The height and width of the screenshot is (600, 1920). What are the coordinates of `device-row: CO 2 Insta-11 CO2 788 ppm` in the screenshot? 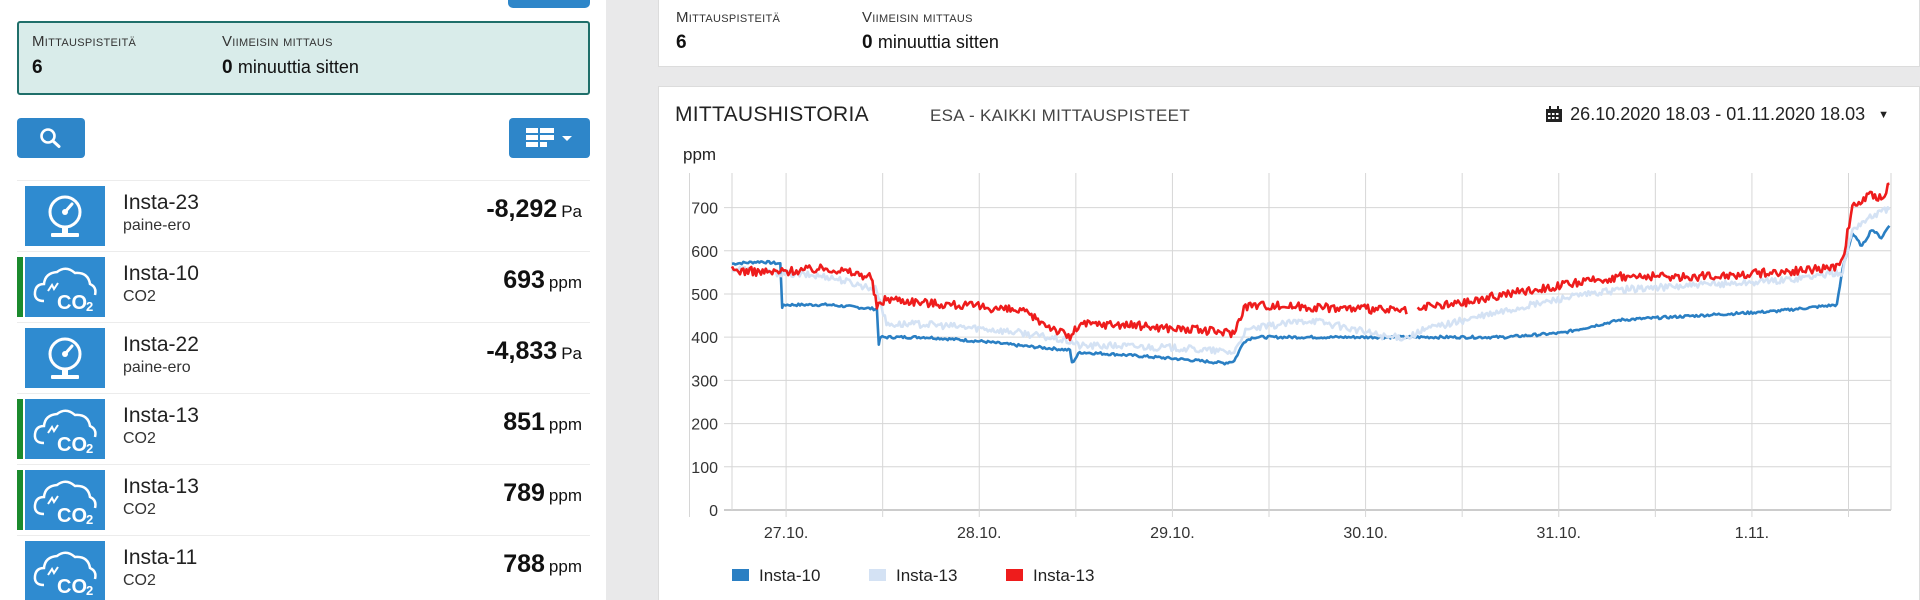 It's located at (303, 567).